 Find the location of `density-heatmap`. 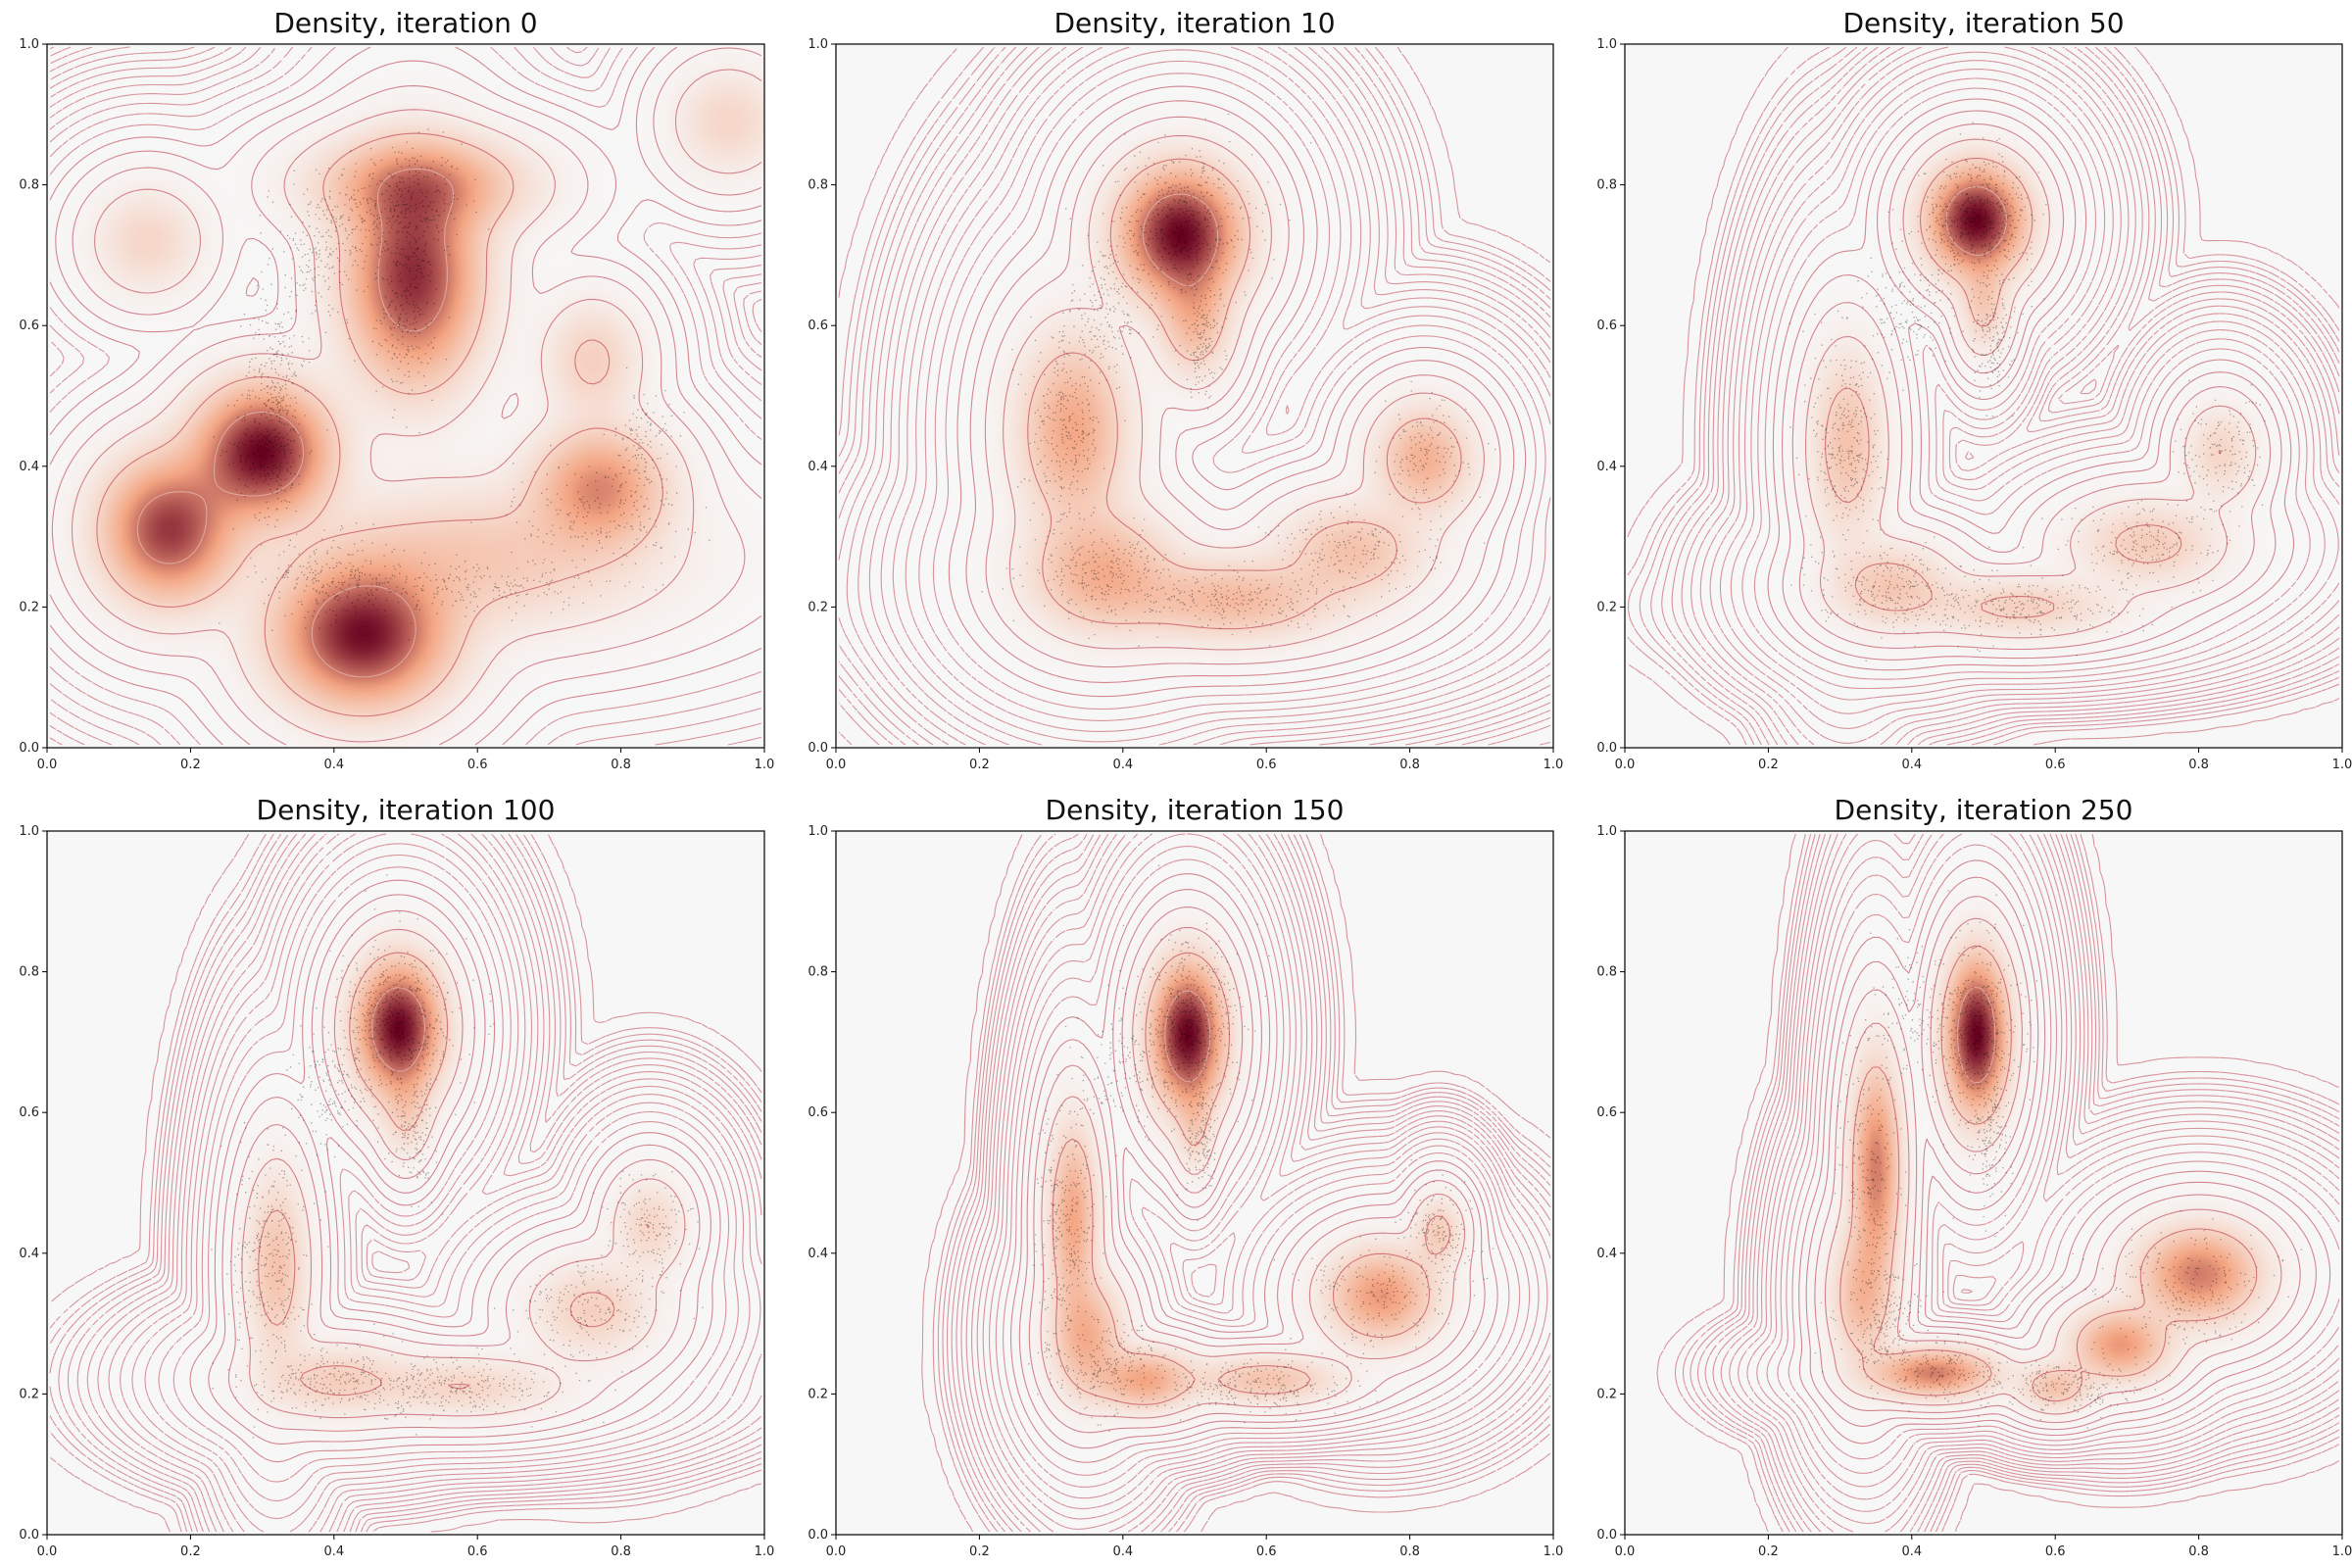

density-heatmap is located at coordinates (1983, 396).